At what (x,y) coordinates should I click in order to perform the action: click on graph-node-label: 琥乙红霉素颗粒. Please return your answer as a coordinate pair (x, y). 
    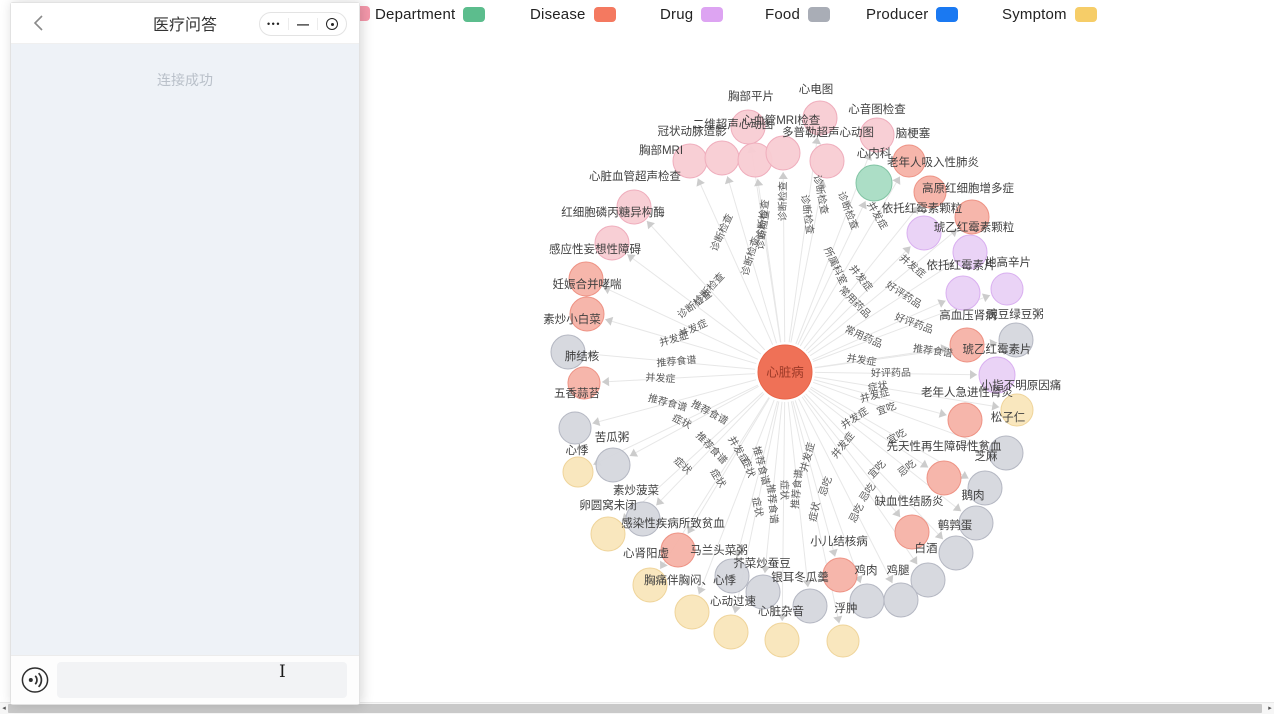
    Looking at the image, I should click on (974, 227).